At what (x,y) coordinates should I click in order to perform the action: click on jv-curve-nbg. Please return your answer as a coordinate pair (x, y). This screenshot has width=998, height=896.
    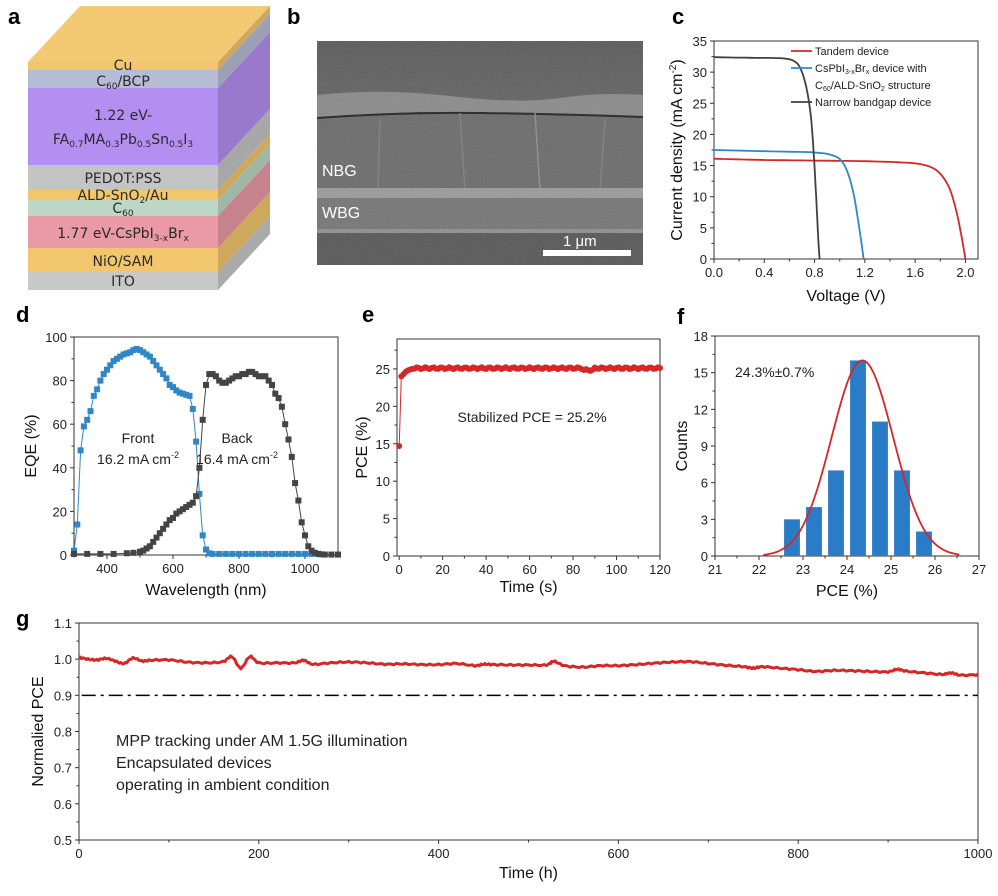
    Looking at the image, I should click on (767, 158).